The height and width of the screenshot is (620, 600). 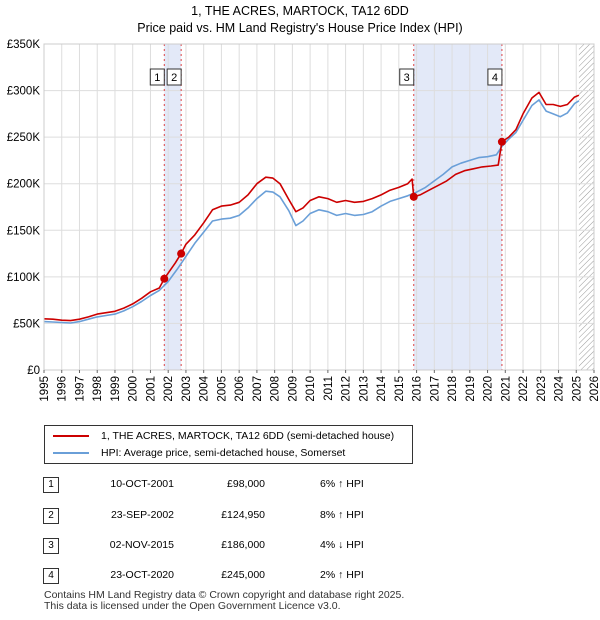 What do you see at coordinates (347, 389) in the screenshot?
I see `x-tick-label: 2012` at bounding box center [347, 389].